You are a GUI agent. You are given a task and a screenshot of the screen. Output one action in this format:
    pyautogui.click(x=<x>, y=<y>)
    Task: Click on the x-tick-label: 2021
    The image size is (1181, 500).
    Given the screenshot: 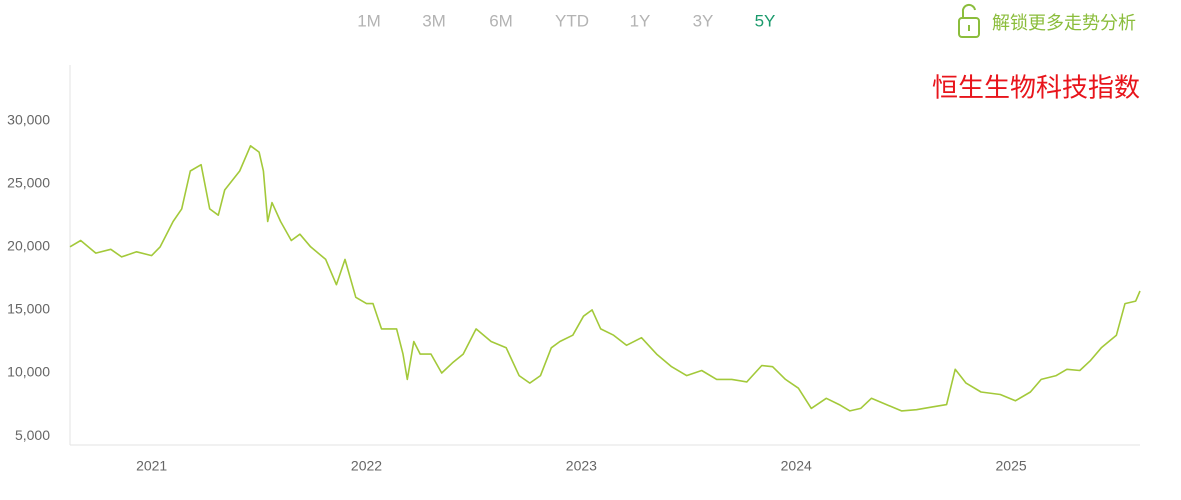 What is the action you would take?
    pyautogui.click(x=151, y=466)
    